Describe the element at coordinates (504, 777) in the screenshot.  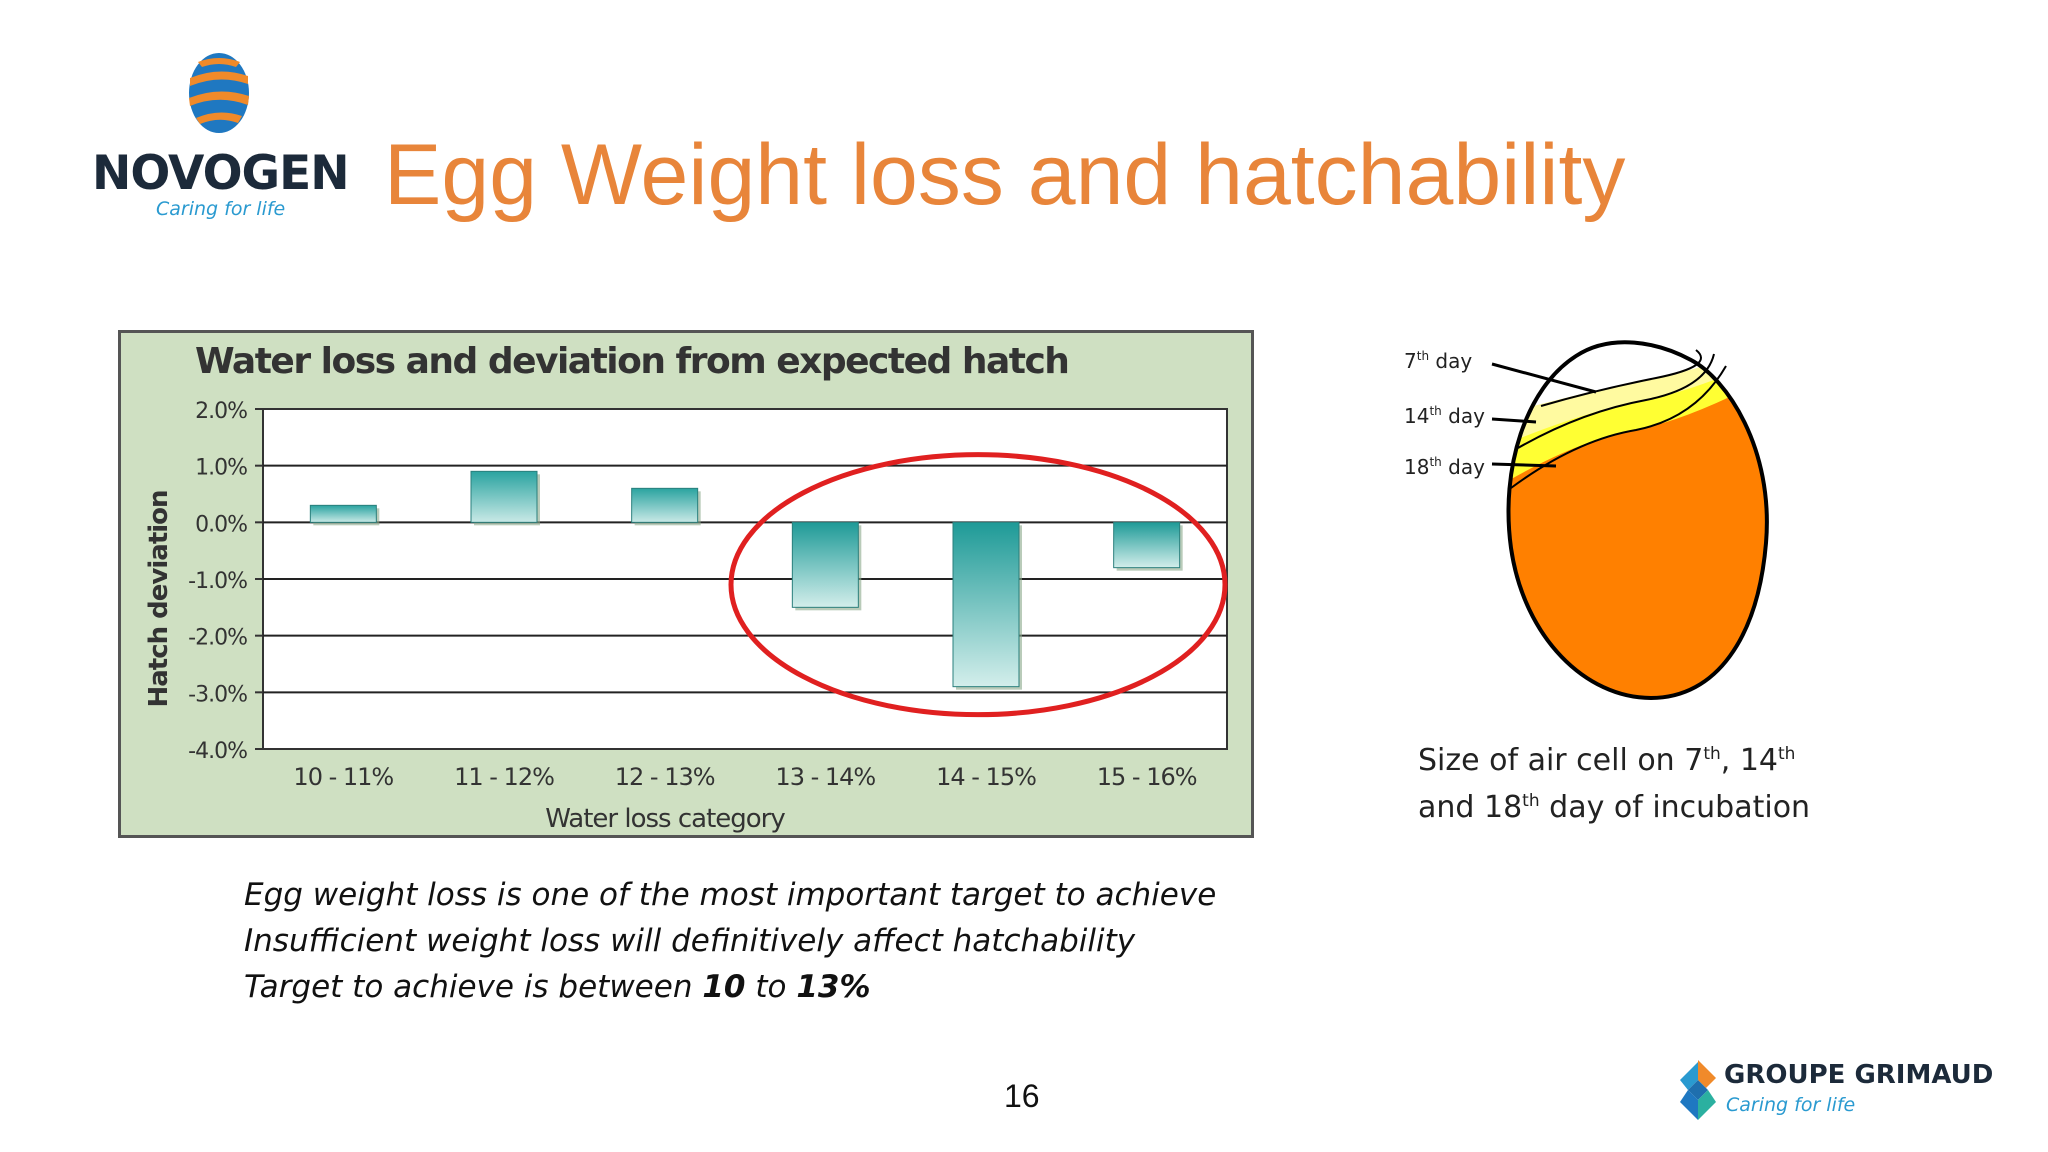
I see `x-tick-label: 11 - 12%` at that location.